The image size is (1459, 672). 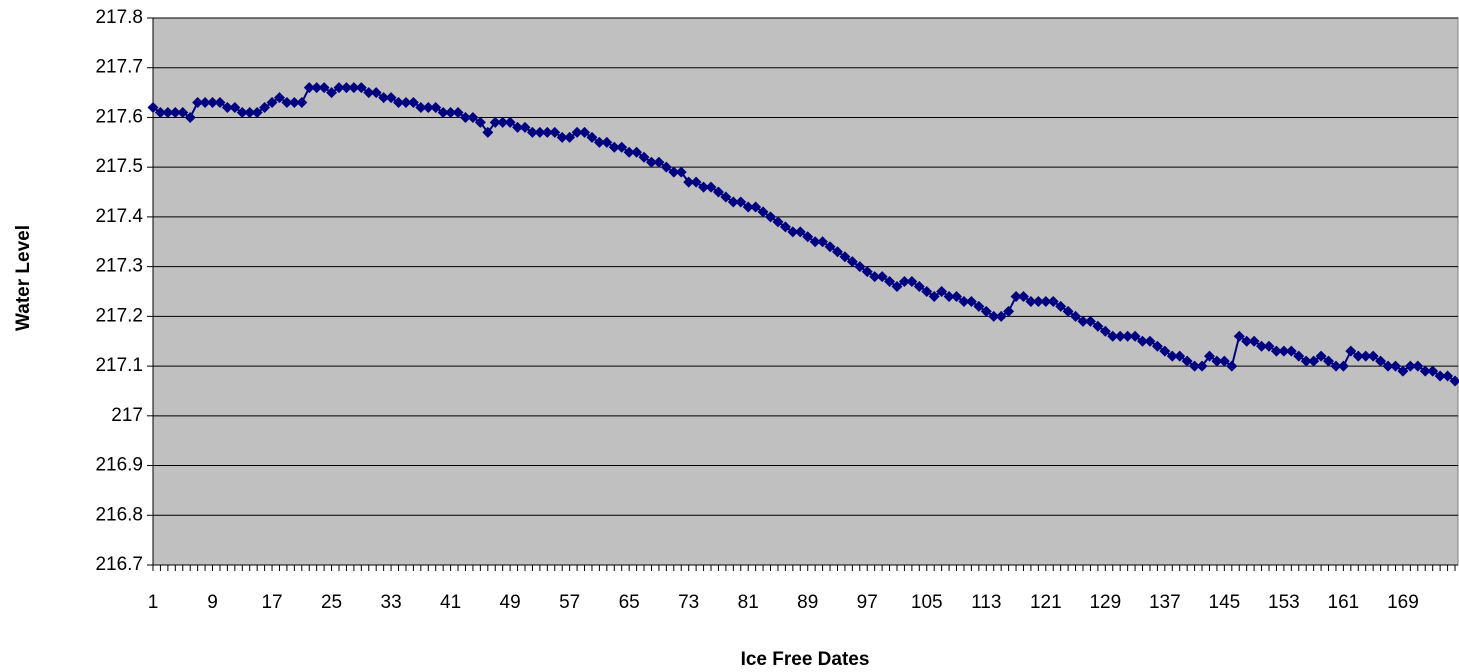 I want to click on x-tick-label: 169, so click(x=1403, y=602).